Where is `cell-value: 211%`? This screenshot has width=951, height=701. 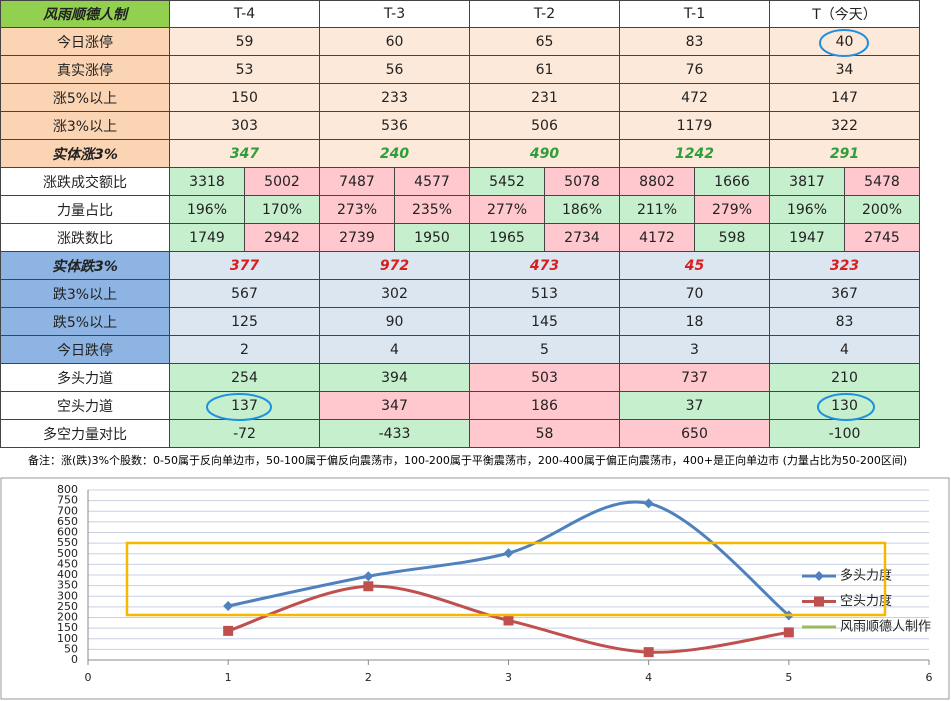
cell-value: 211% is located at coordinates (657, 210).